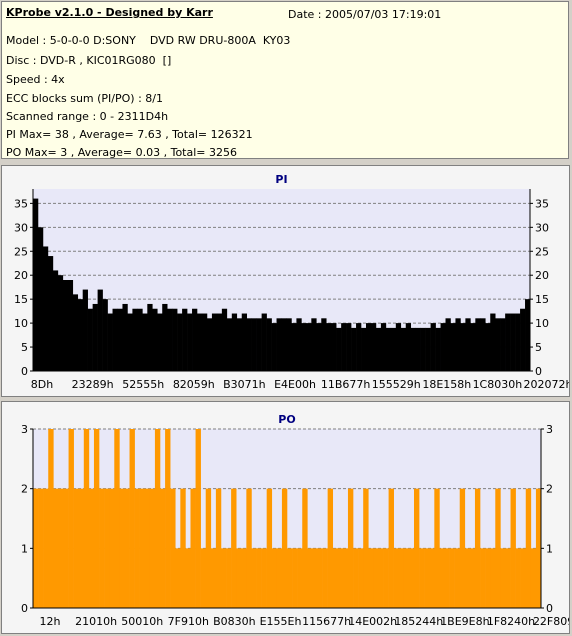 The image size is (572, 636). What do you see at coordinates (538, 347) in the screenshot?
I see `y-tick-label-right: 5` at bounding box center [538, 347].